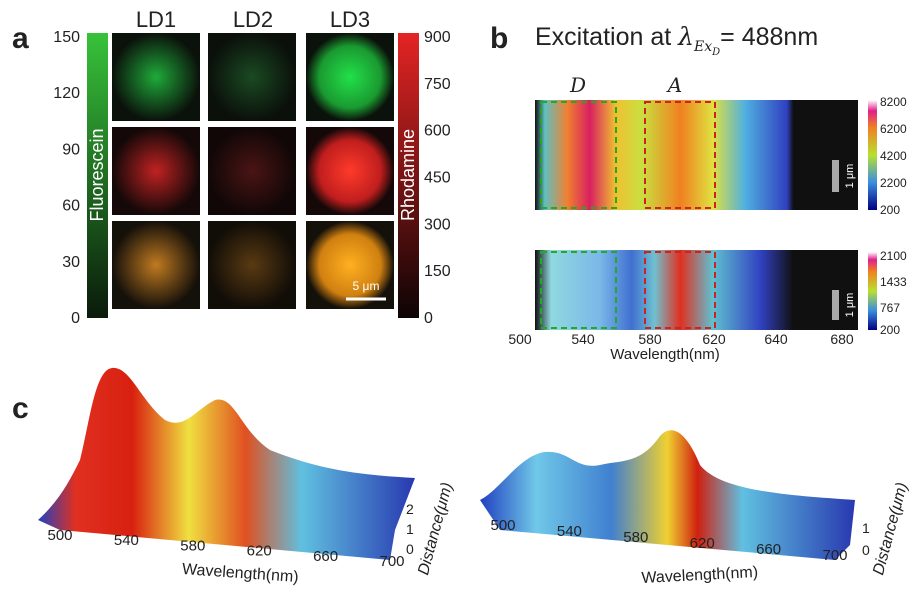  Describe the element at coordinates (676, 40) in the screenshot. I see `title: Excitation at λExD= 488nm` at that location.